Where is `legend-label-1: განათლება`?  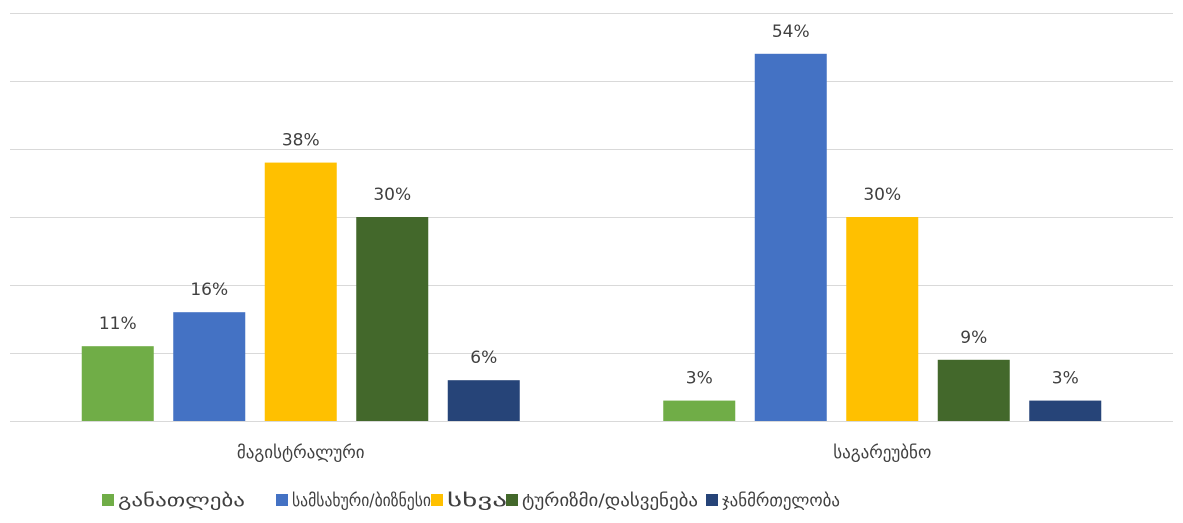 legend-label-1: განათლება is located at coordinates (181, 501).